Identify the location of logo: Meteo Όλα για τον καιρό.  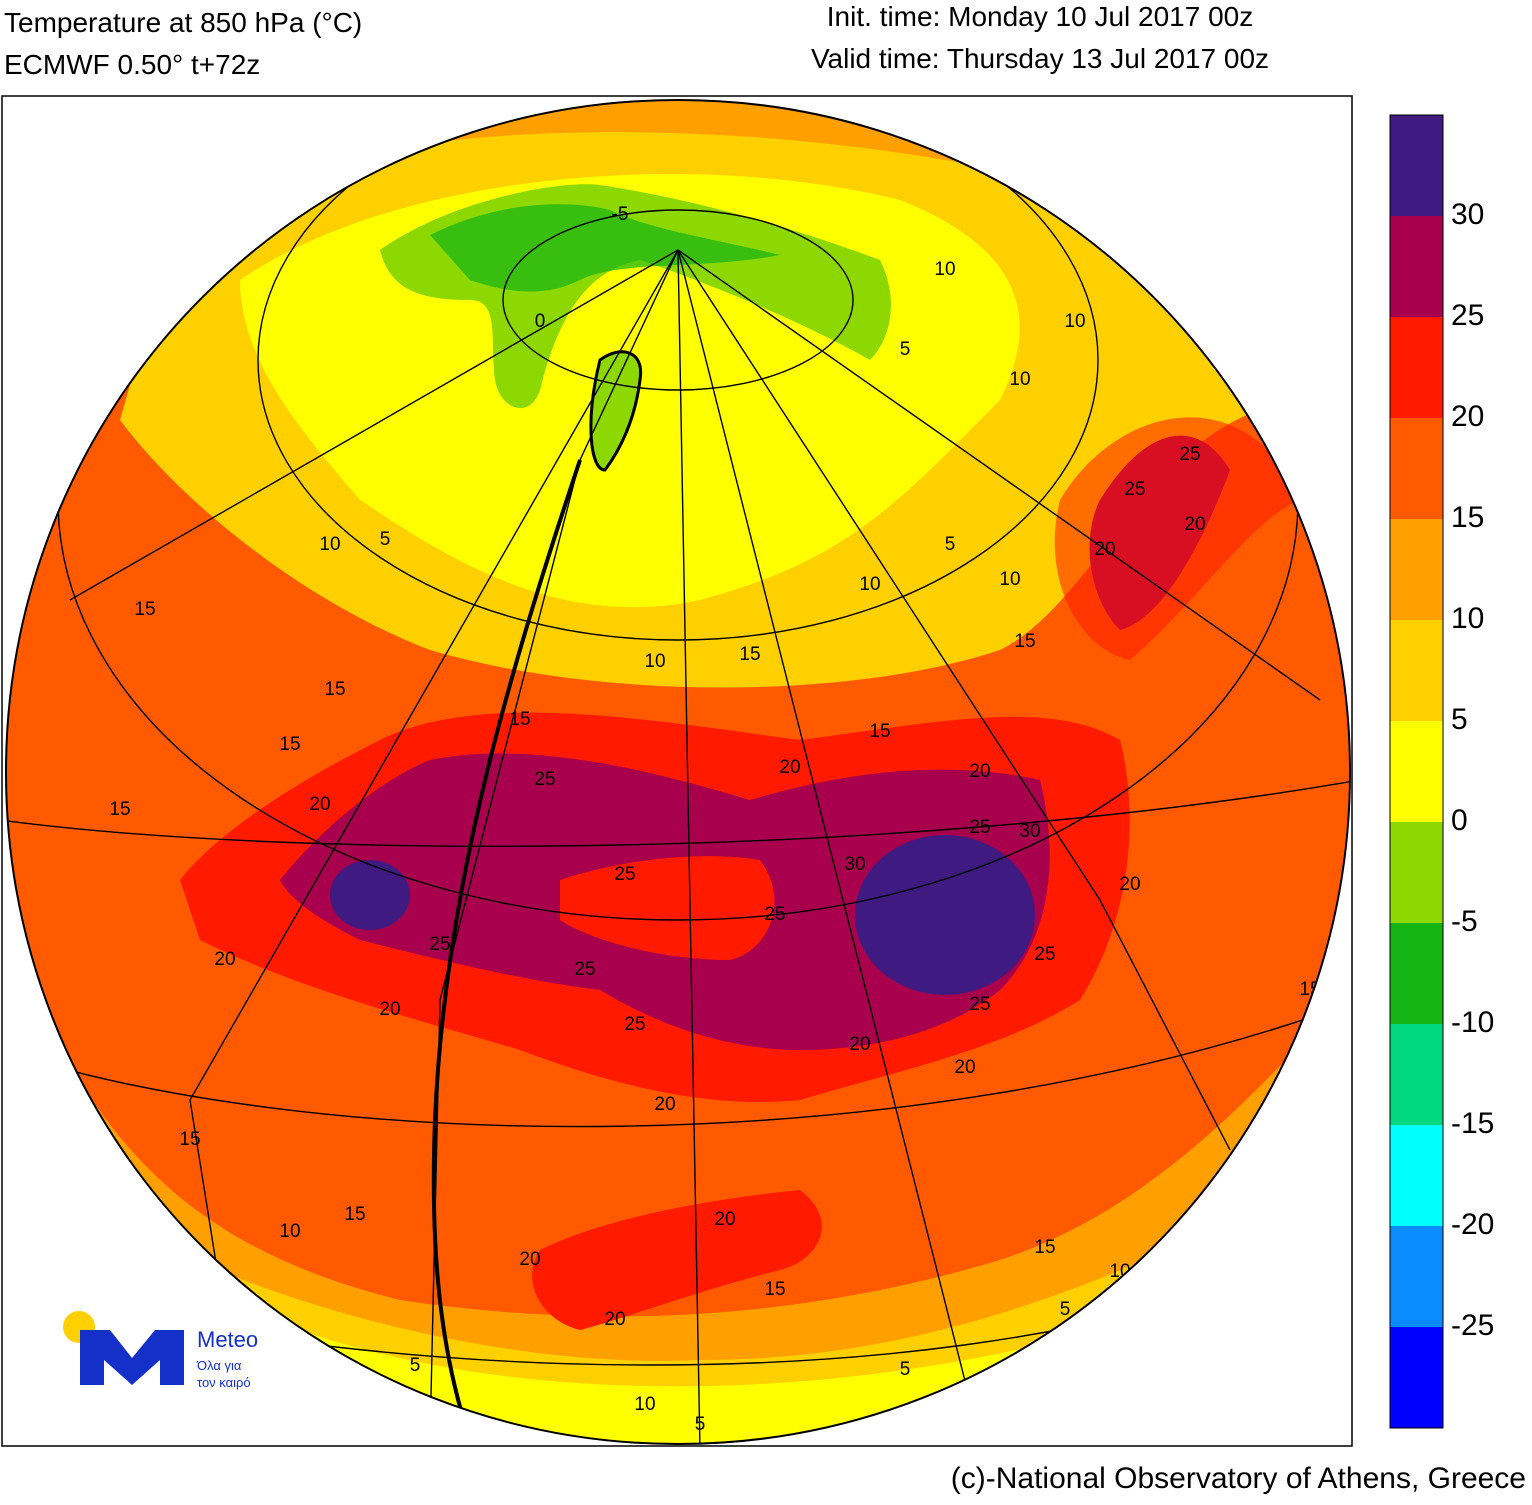
(160, 1350).